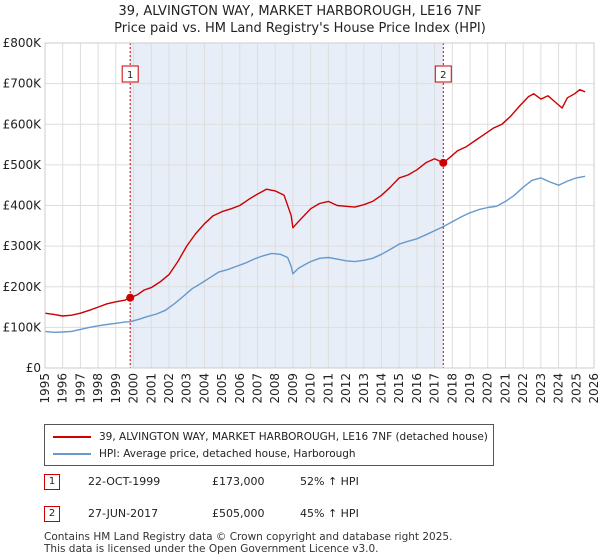 This screenshot has width=600, height=560. What do you see at coordinates (576, 388) in the screenshot?
I see `x-tick-label: 2025` at bounding box center [576, 388].